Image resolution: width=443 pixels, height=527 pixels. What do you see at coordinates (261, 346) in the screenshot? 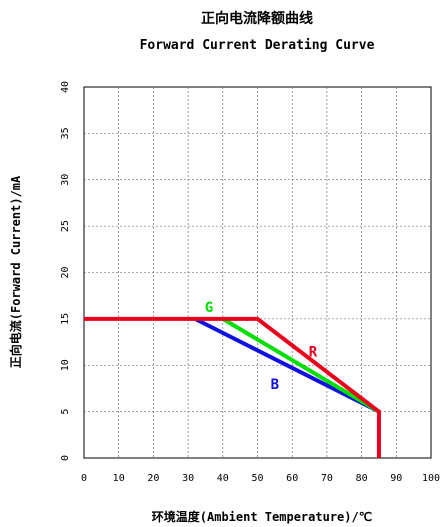
I see `series-labels: R G B` at bounding box center [261, 346].